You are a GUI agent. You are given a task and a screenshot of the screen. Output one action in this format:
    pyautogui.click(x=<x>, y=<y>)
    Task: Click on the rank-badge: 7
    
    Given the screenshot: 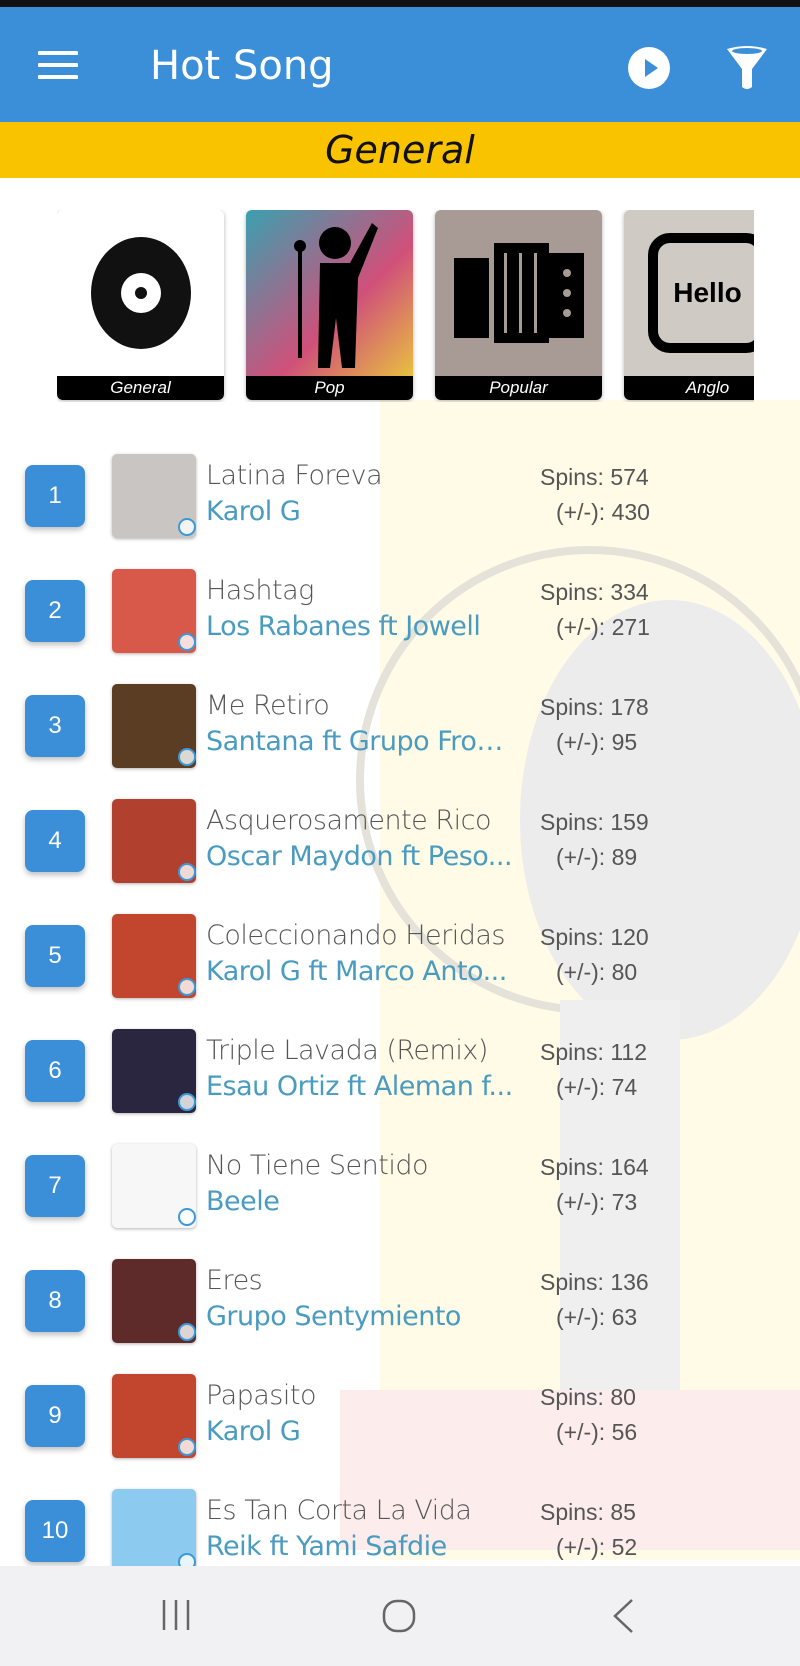 What is the action you would take?
    pyautogui.click(x=55, y=1186)
    